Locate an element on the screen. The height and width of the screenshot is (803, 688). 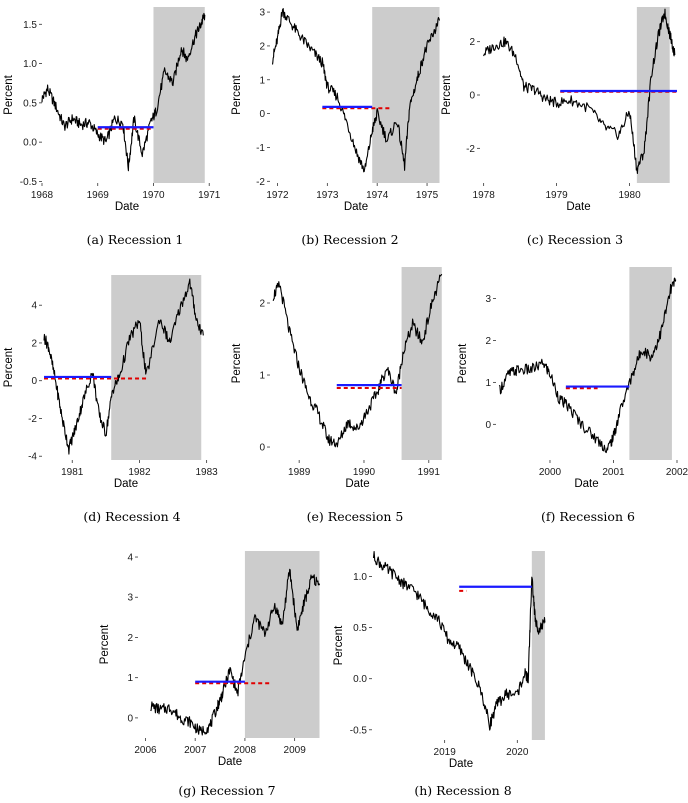
x-tick-label: 1971 is located at coordinates (209, 195).